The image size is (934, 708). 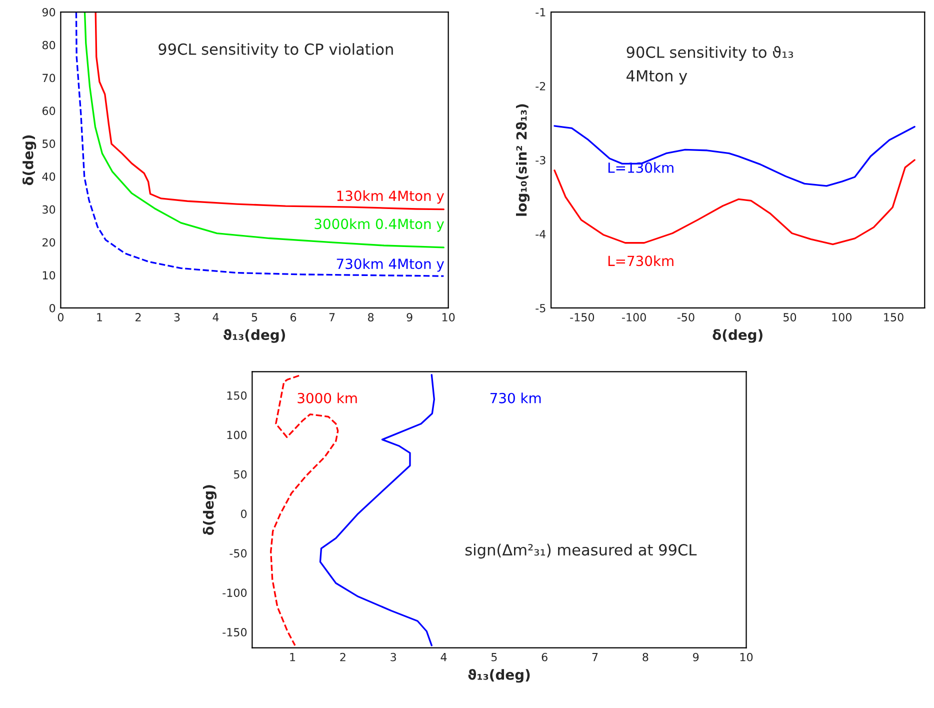 I want to click on y-tick-label: 70, so click(x=49, y=78).